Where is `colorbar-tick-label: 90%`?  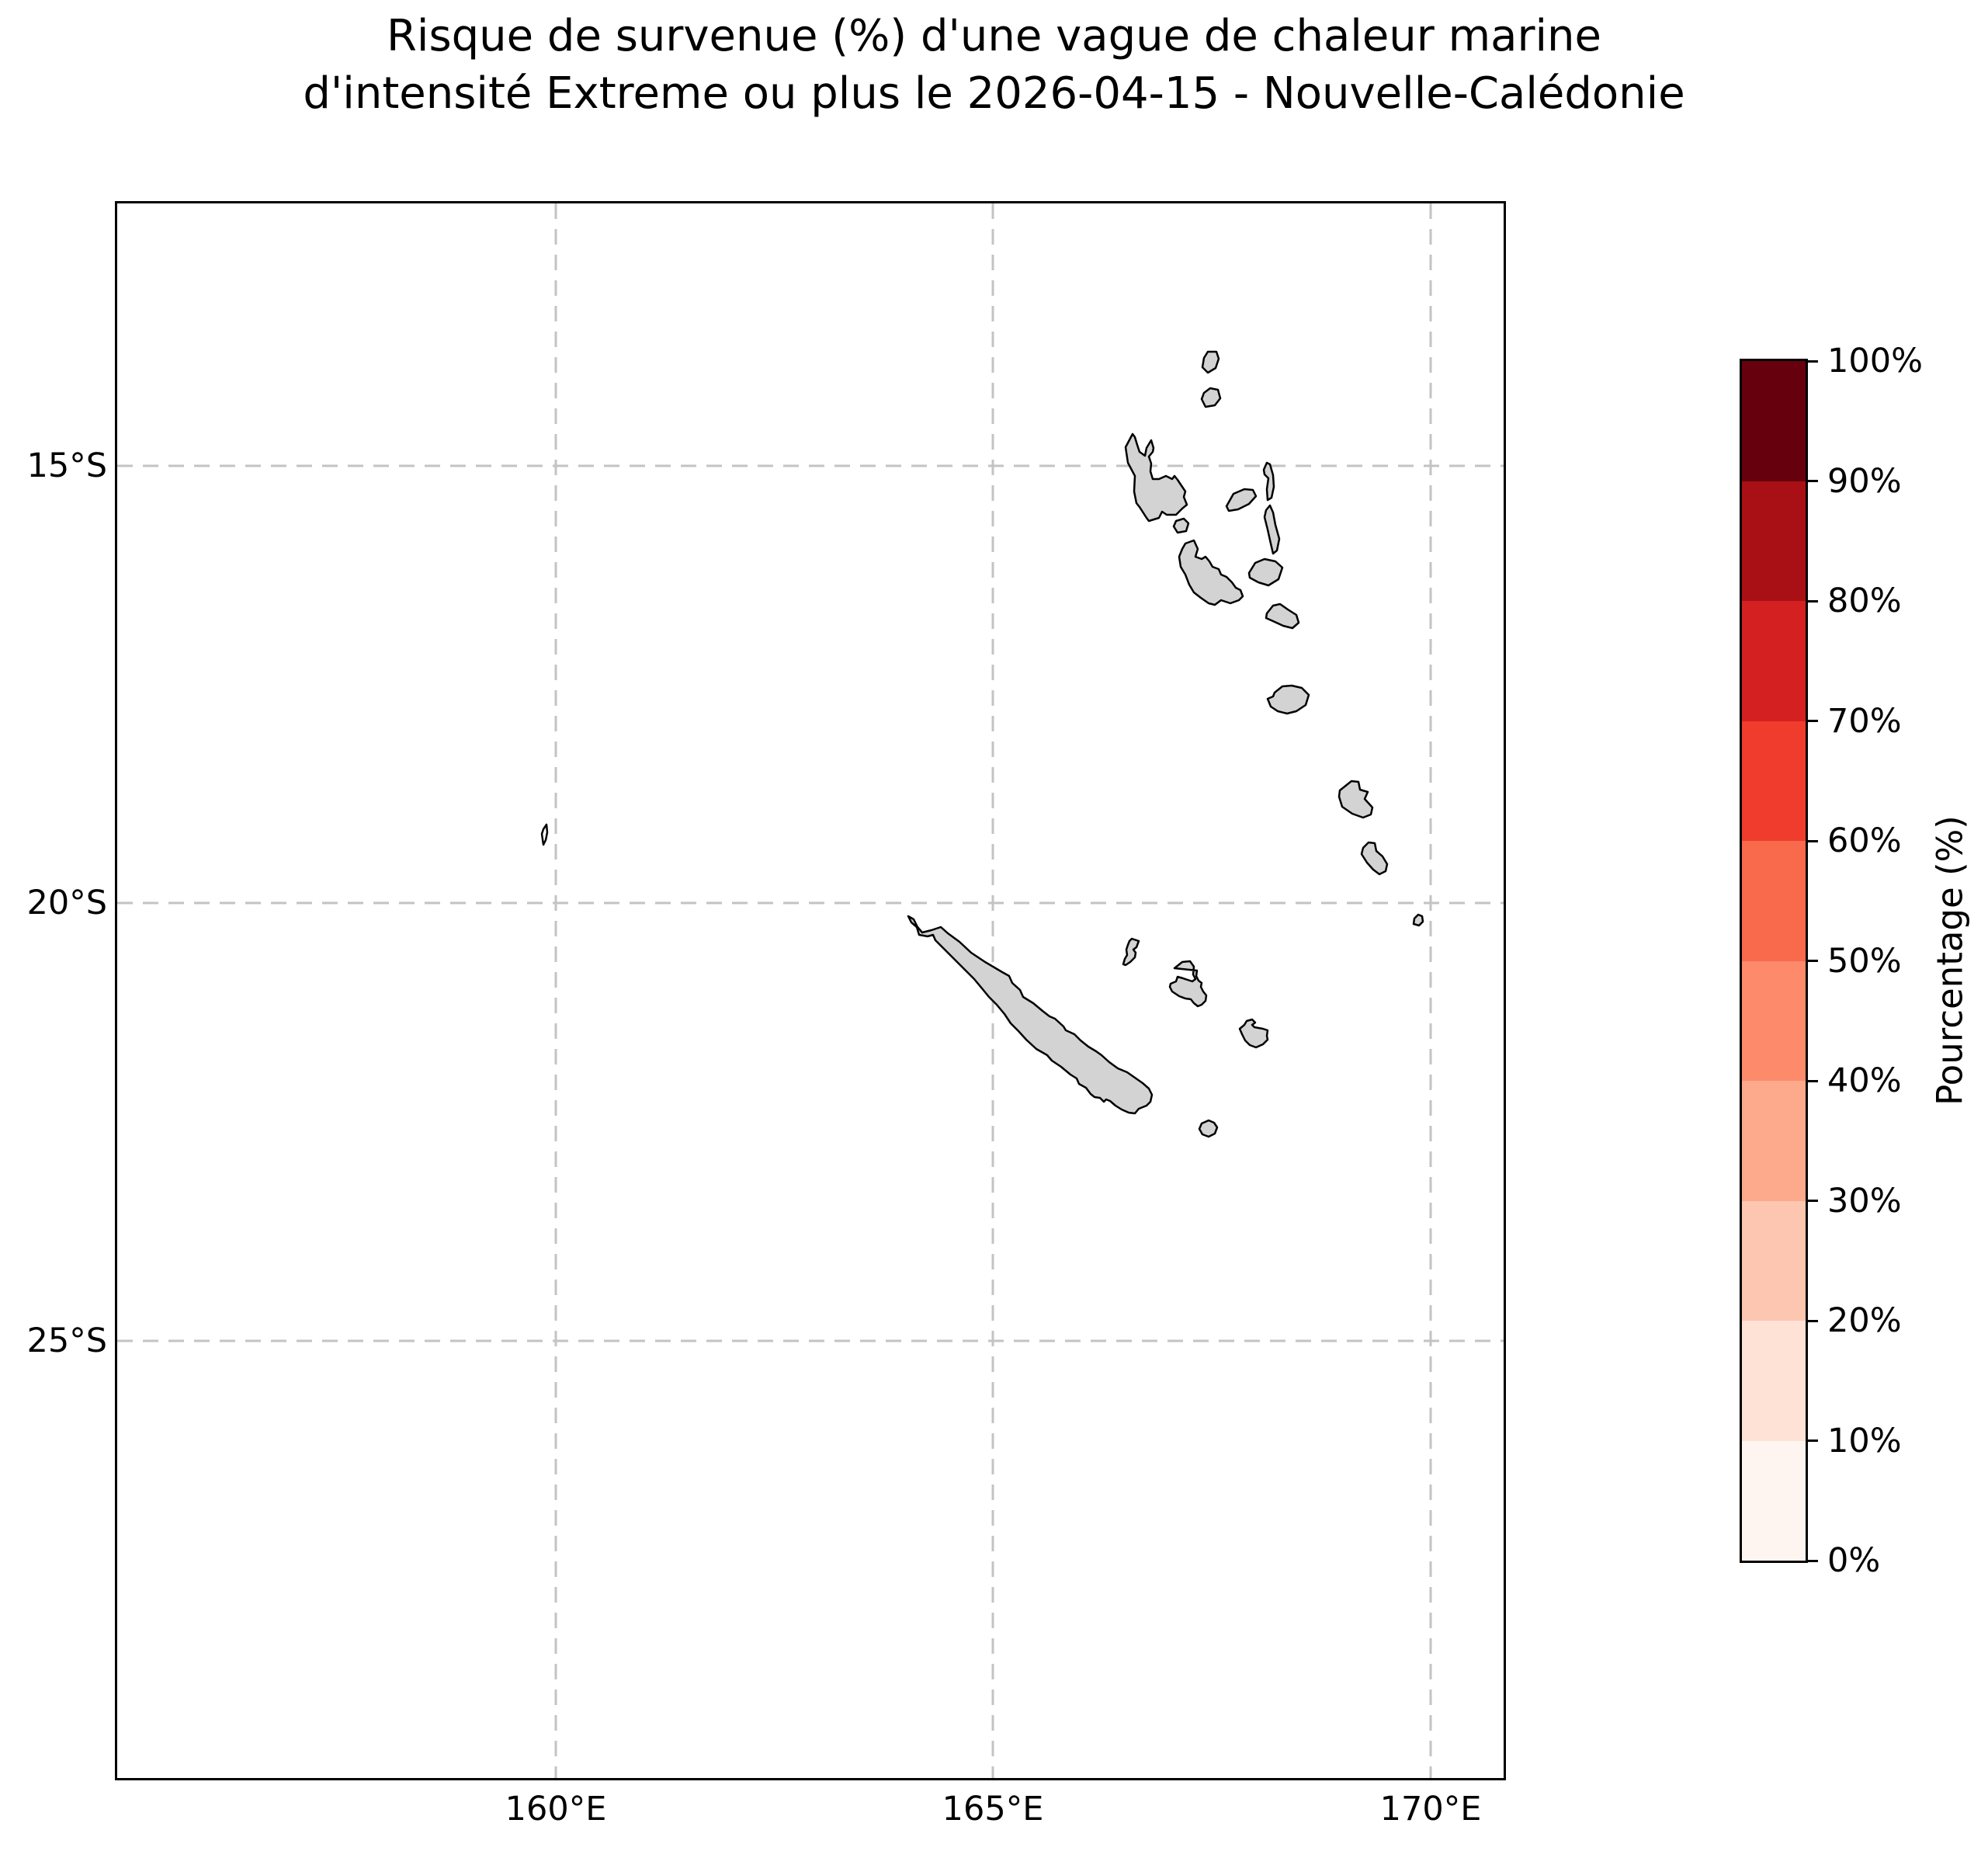
colorbar-tick-label: 90% is located at coordinates (1864, 481).